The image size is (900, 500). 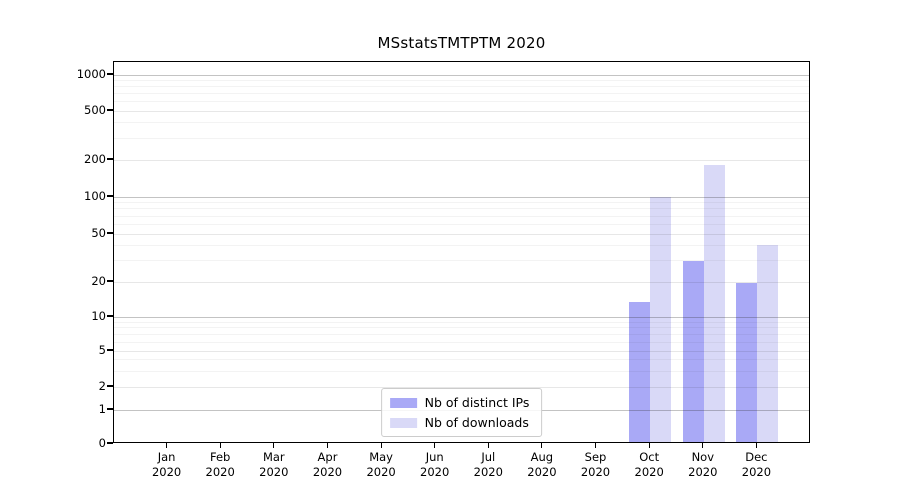 What do you see at coordinates (381, 445) in the screenshot?
I see `x-tick-mark-may` at bounding box center [381, 445].